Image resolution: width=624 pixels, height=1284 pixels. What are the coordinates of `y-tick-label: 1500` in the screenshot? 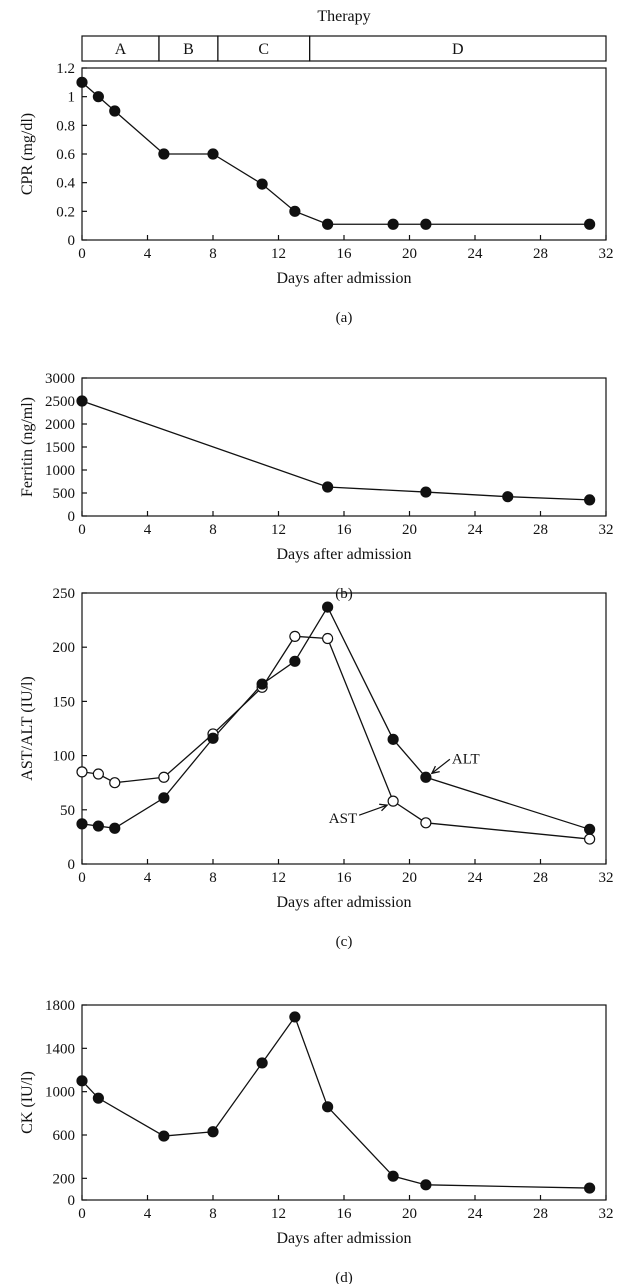 It's located at (60, 448).